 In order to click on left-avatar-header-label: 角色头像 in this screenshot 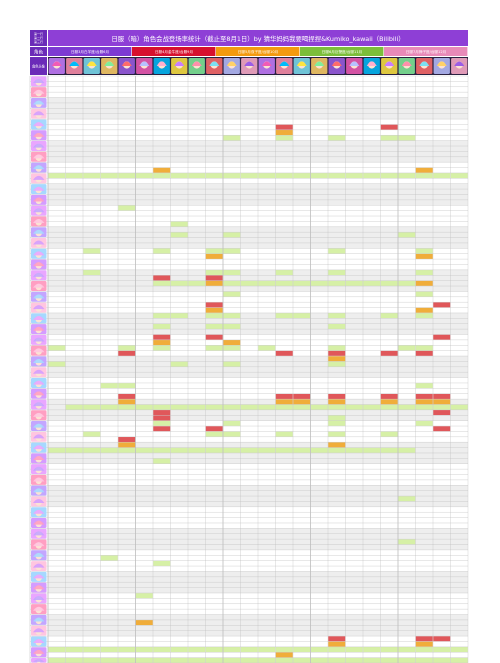, I will do `click(39, 66)`.